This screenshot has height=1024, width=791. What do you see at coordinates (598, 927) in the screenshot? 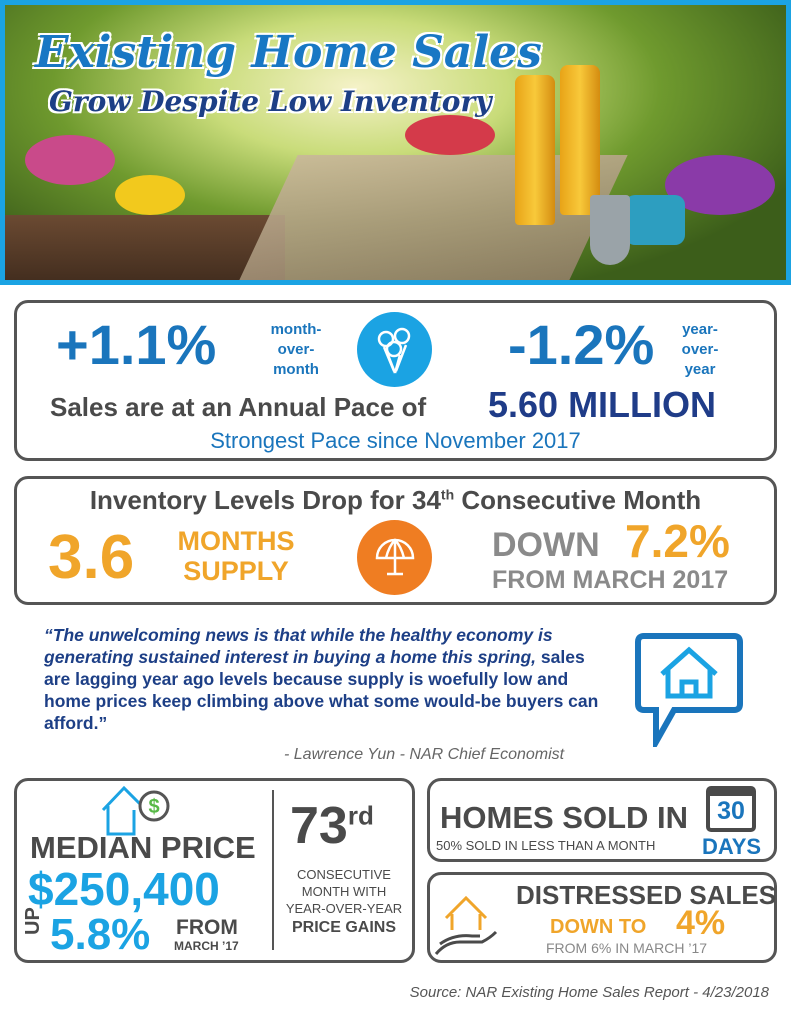
I see `down-to-label: DOWN TO` at bounding box center [598, 927].